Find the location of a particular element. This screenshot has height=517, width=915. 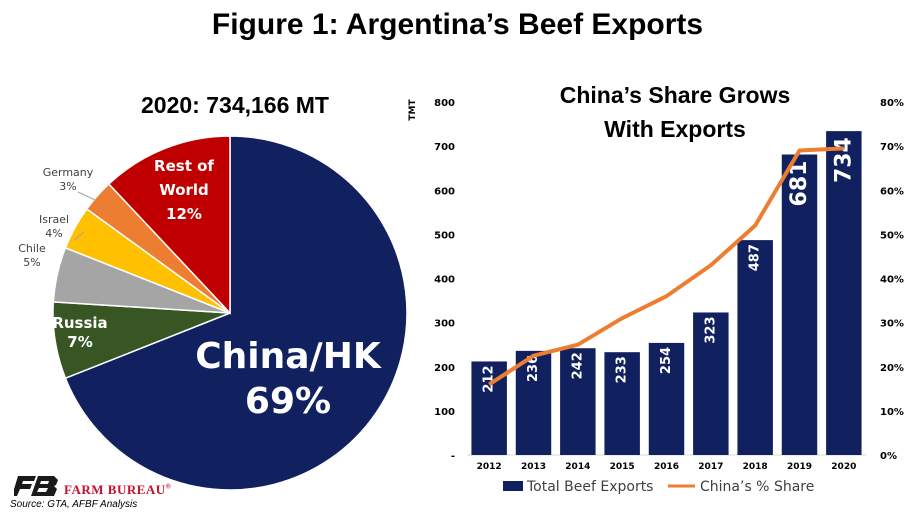

y-left-axis-label: TMT is located at coordinates (413, 110).